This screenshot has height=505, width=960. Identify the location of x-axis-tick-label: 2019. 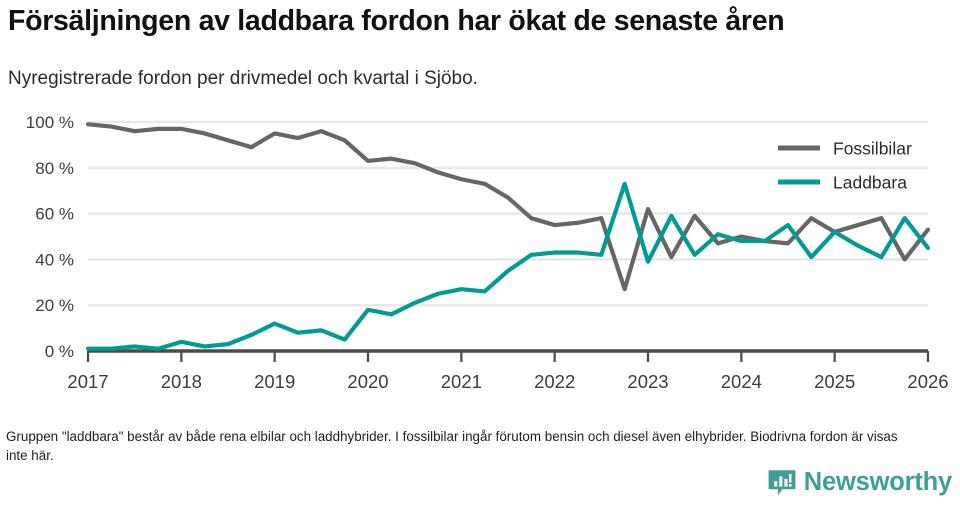
(274, 381).